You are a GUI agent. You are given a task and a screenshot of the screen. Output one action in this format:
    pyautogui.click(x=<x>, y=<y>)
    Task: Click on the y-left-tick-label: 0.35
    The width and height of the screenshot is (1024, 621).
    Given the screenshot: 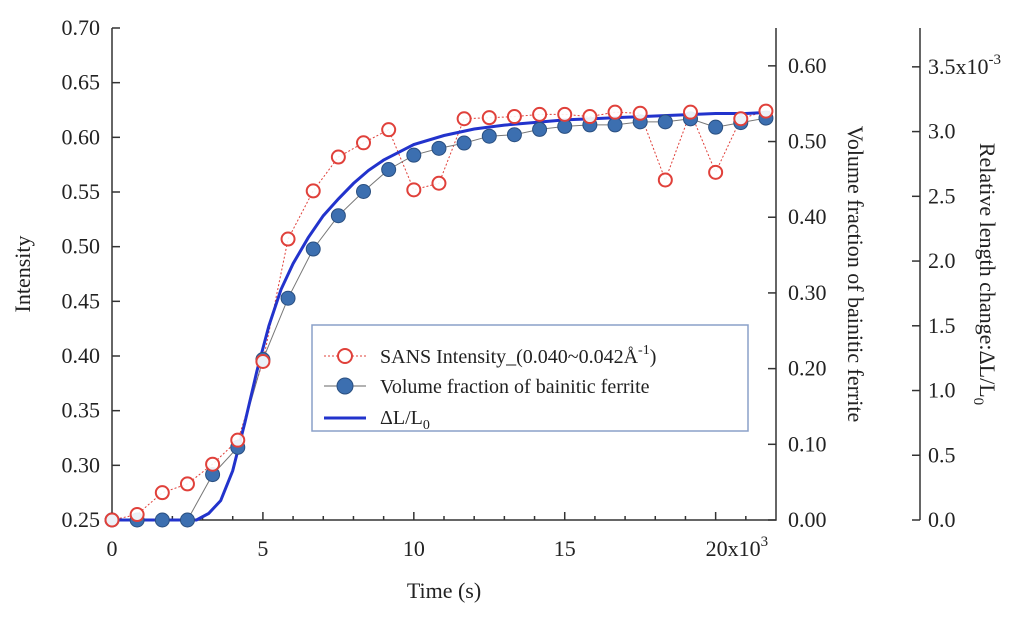 What is the action you would take?
    pyautogui.click(x=81, y=410)
    